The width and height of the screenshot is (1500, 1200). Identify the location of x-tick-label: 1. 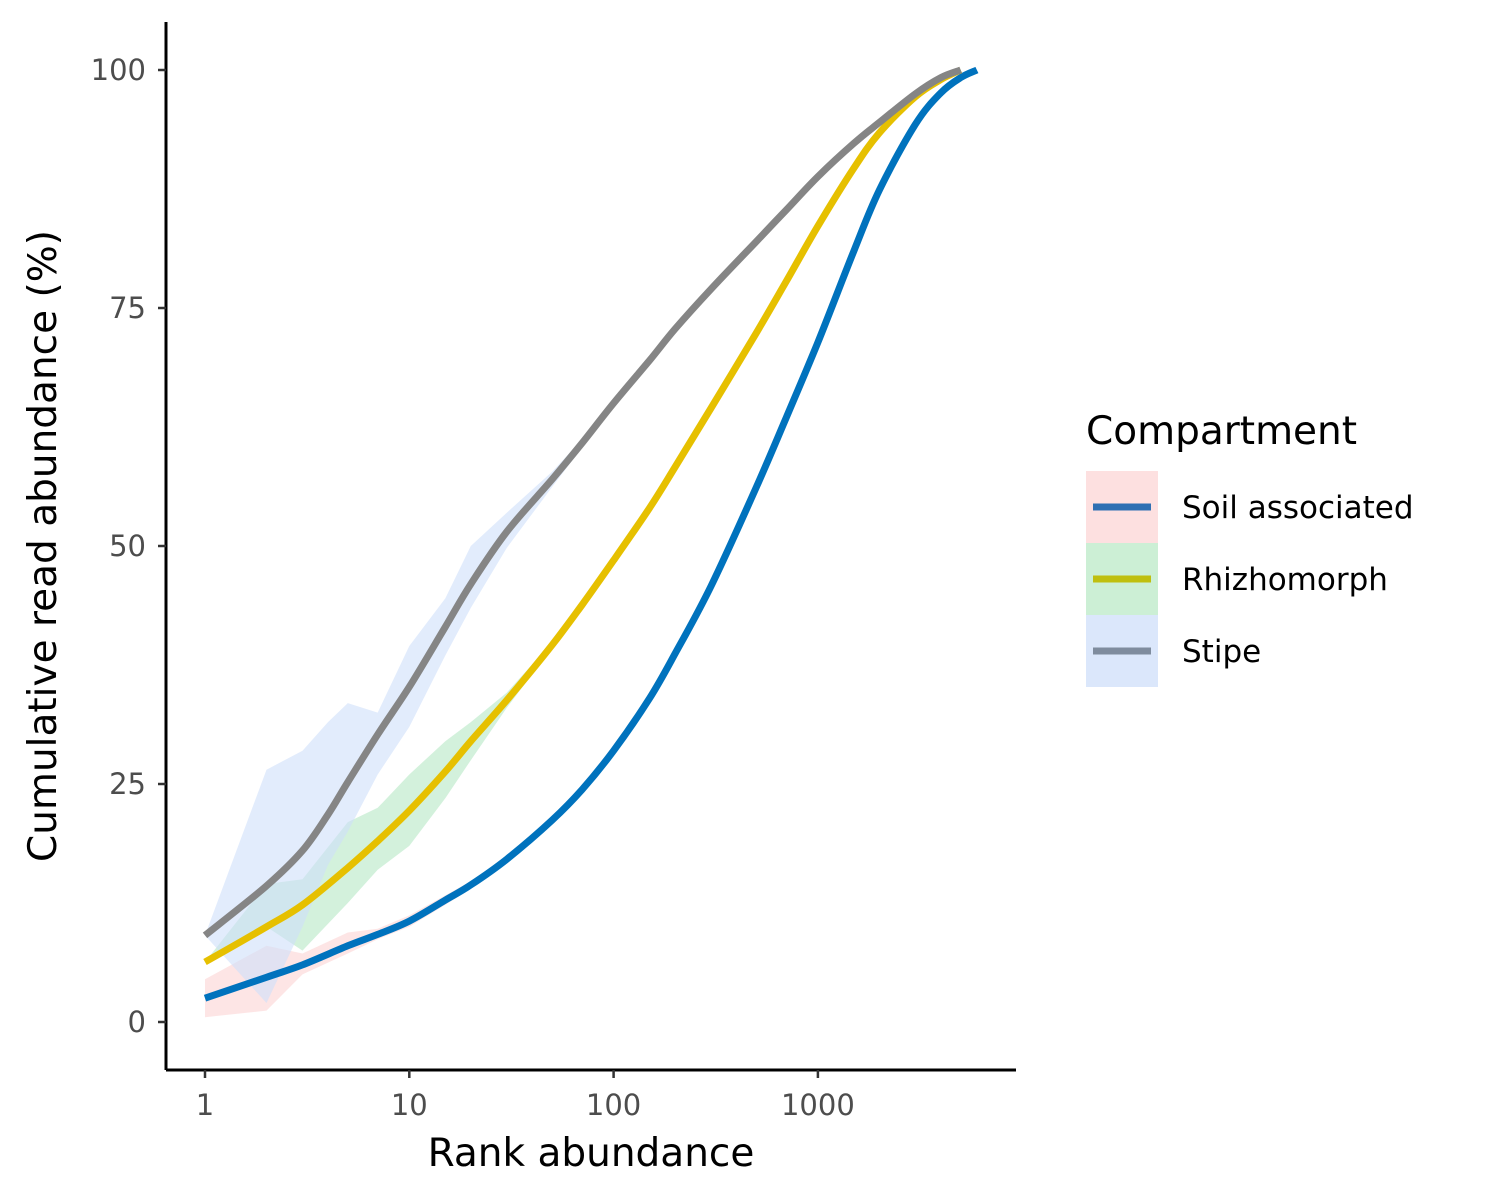
(205, 1105).